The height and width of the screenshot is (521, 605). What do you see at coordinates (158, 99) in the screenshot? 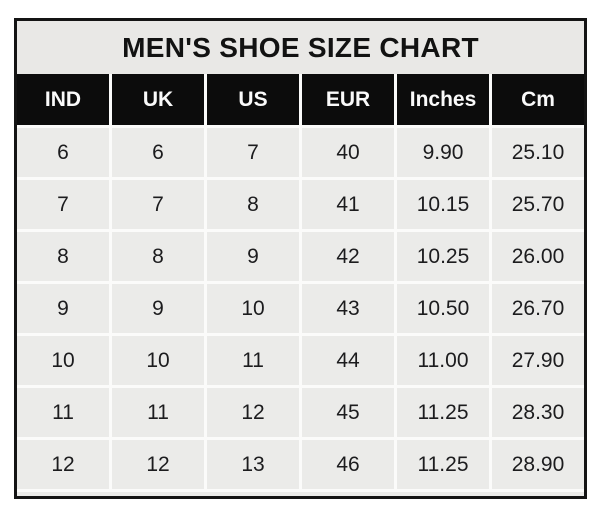
I see `column-header-uk: UK` at bounding box center [158, 99].